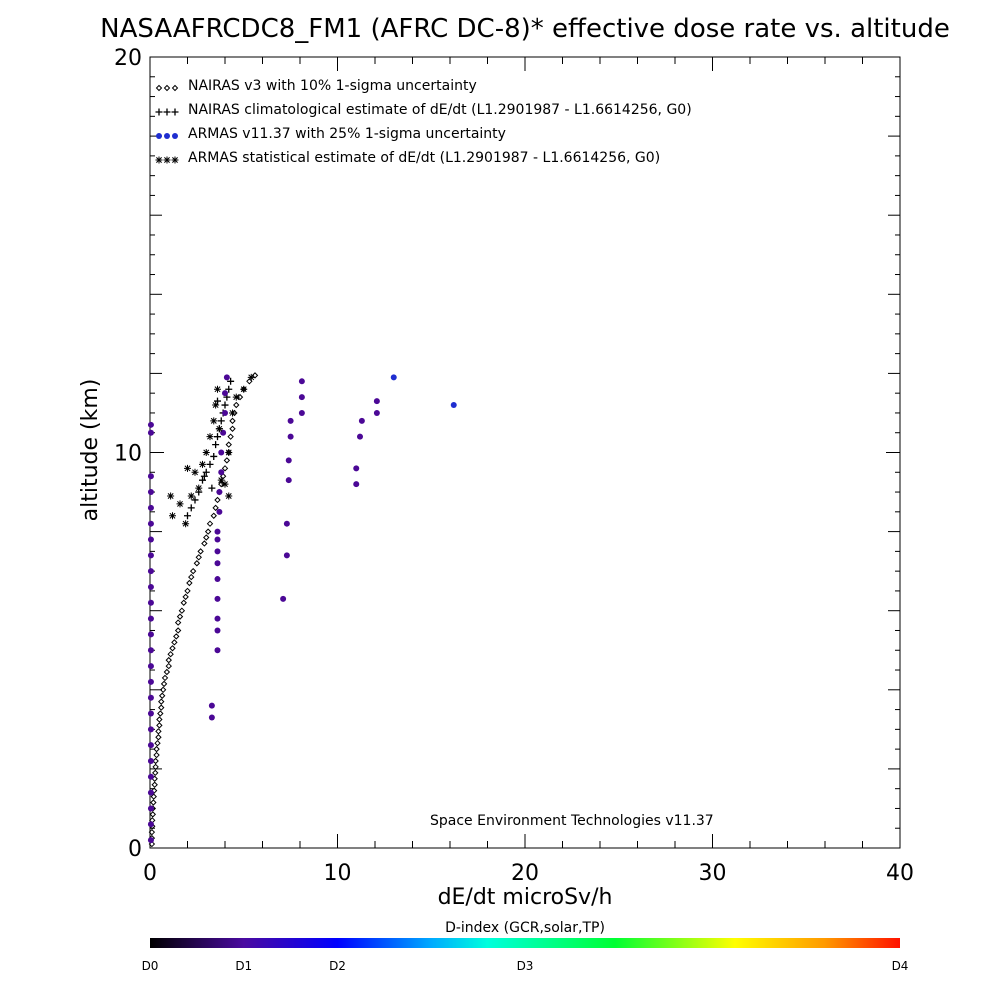 Image resolution: width=1000 pixels, height=1000 pixels. What do you see at coordinates (900, 966) in the screenshot?
I see `colorbar-label: D4` at bounding box center [900, 966].